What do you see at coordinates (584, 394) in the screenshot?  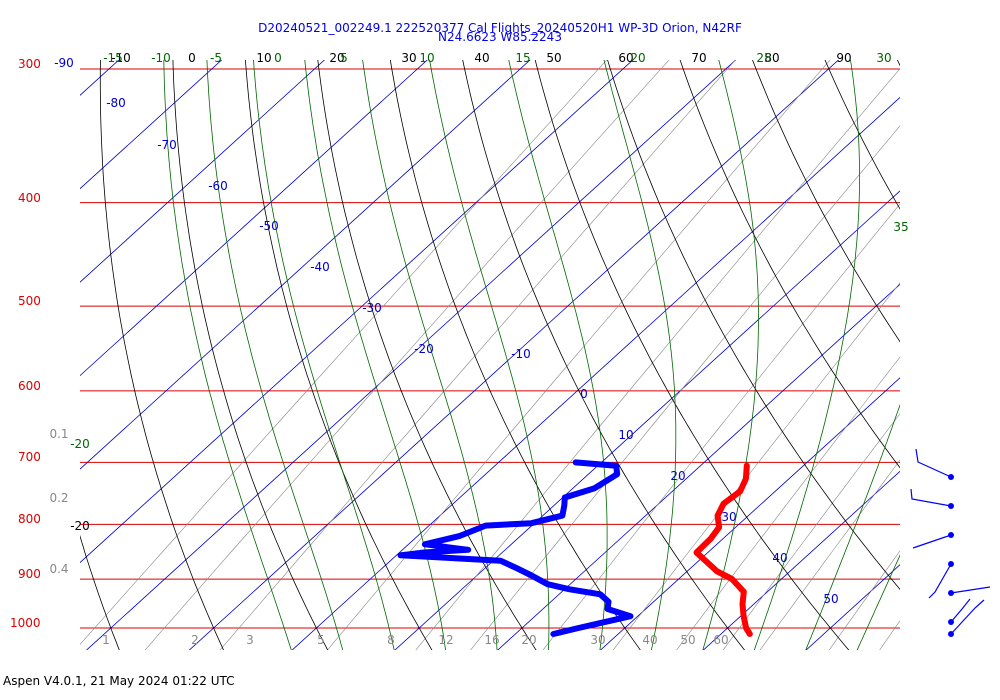 I see `isotherm-label: 0` at bounding box center [584, 394].